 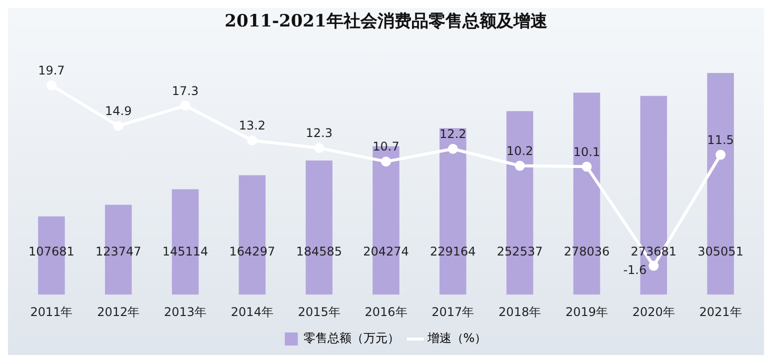 What do you see at coordinates (319, 251) in the screenshot?
I see `data-label: 184585` at bounding box center [319, 251].